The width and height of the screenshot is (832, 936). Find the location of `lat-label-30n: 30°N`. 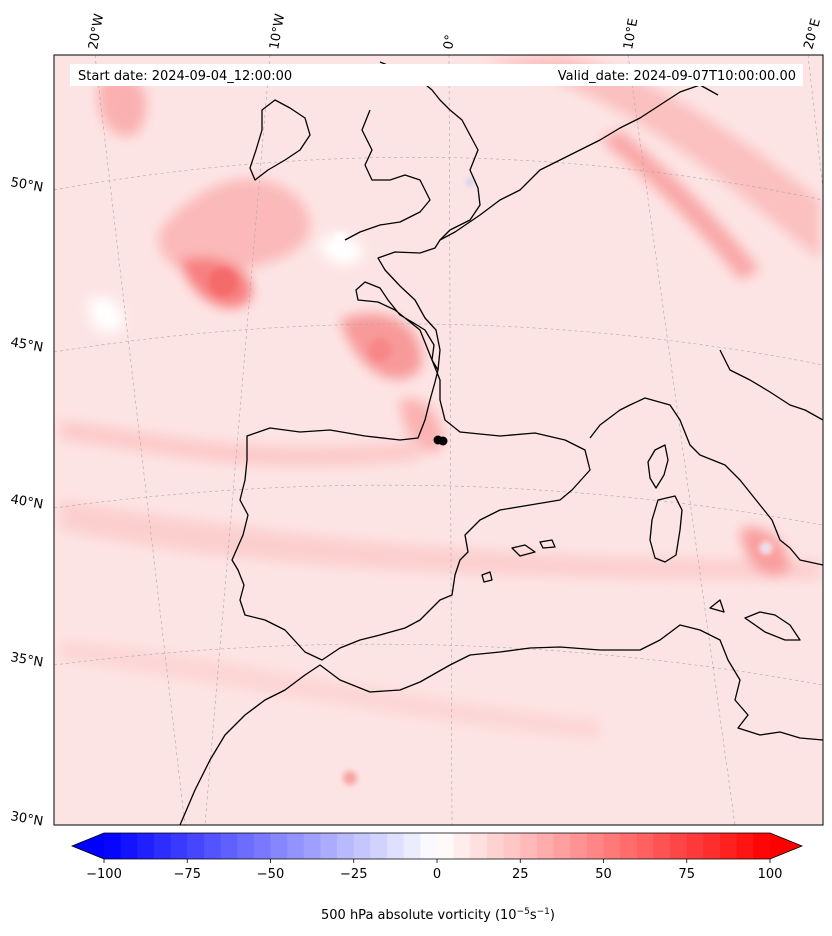

lat-label-30n: 30°N is located at coordinates (26, 819).